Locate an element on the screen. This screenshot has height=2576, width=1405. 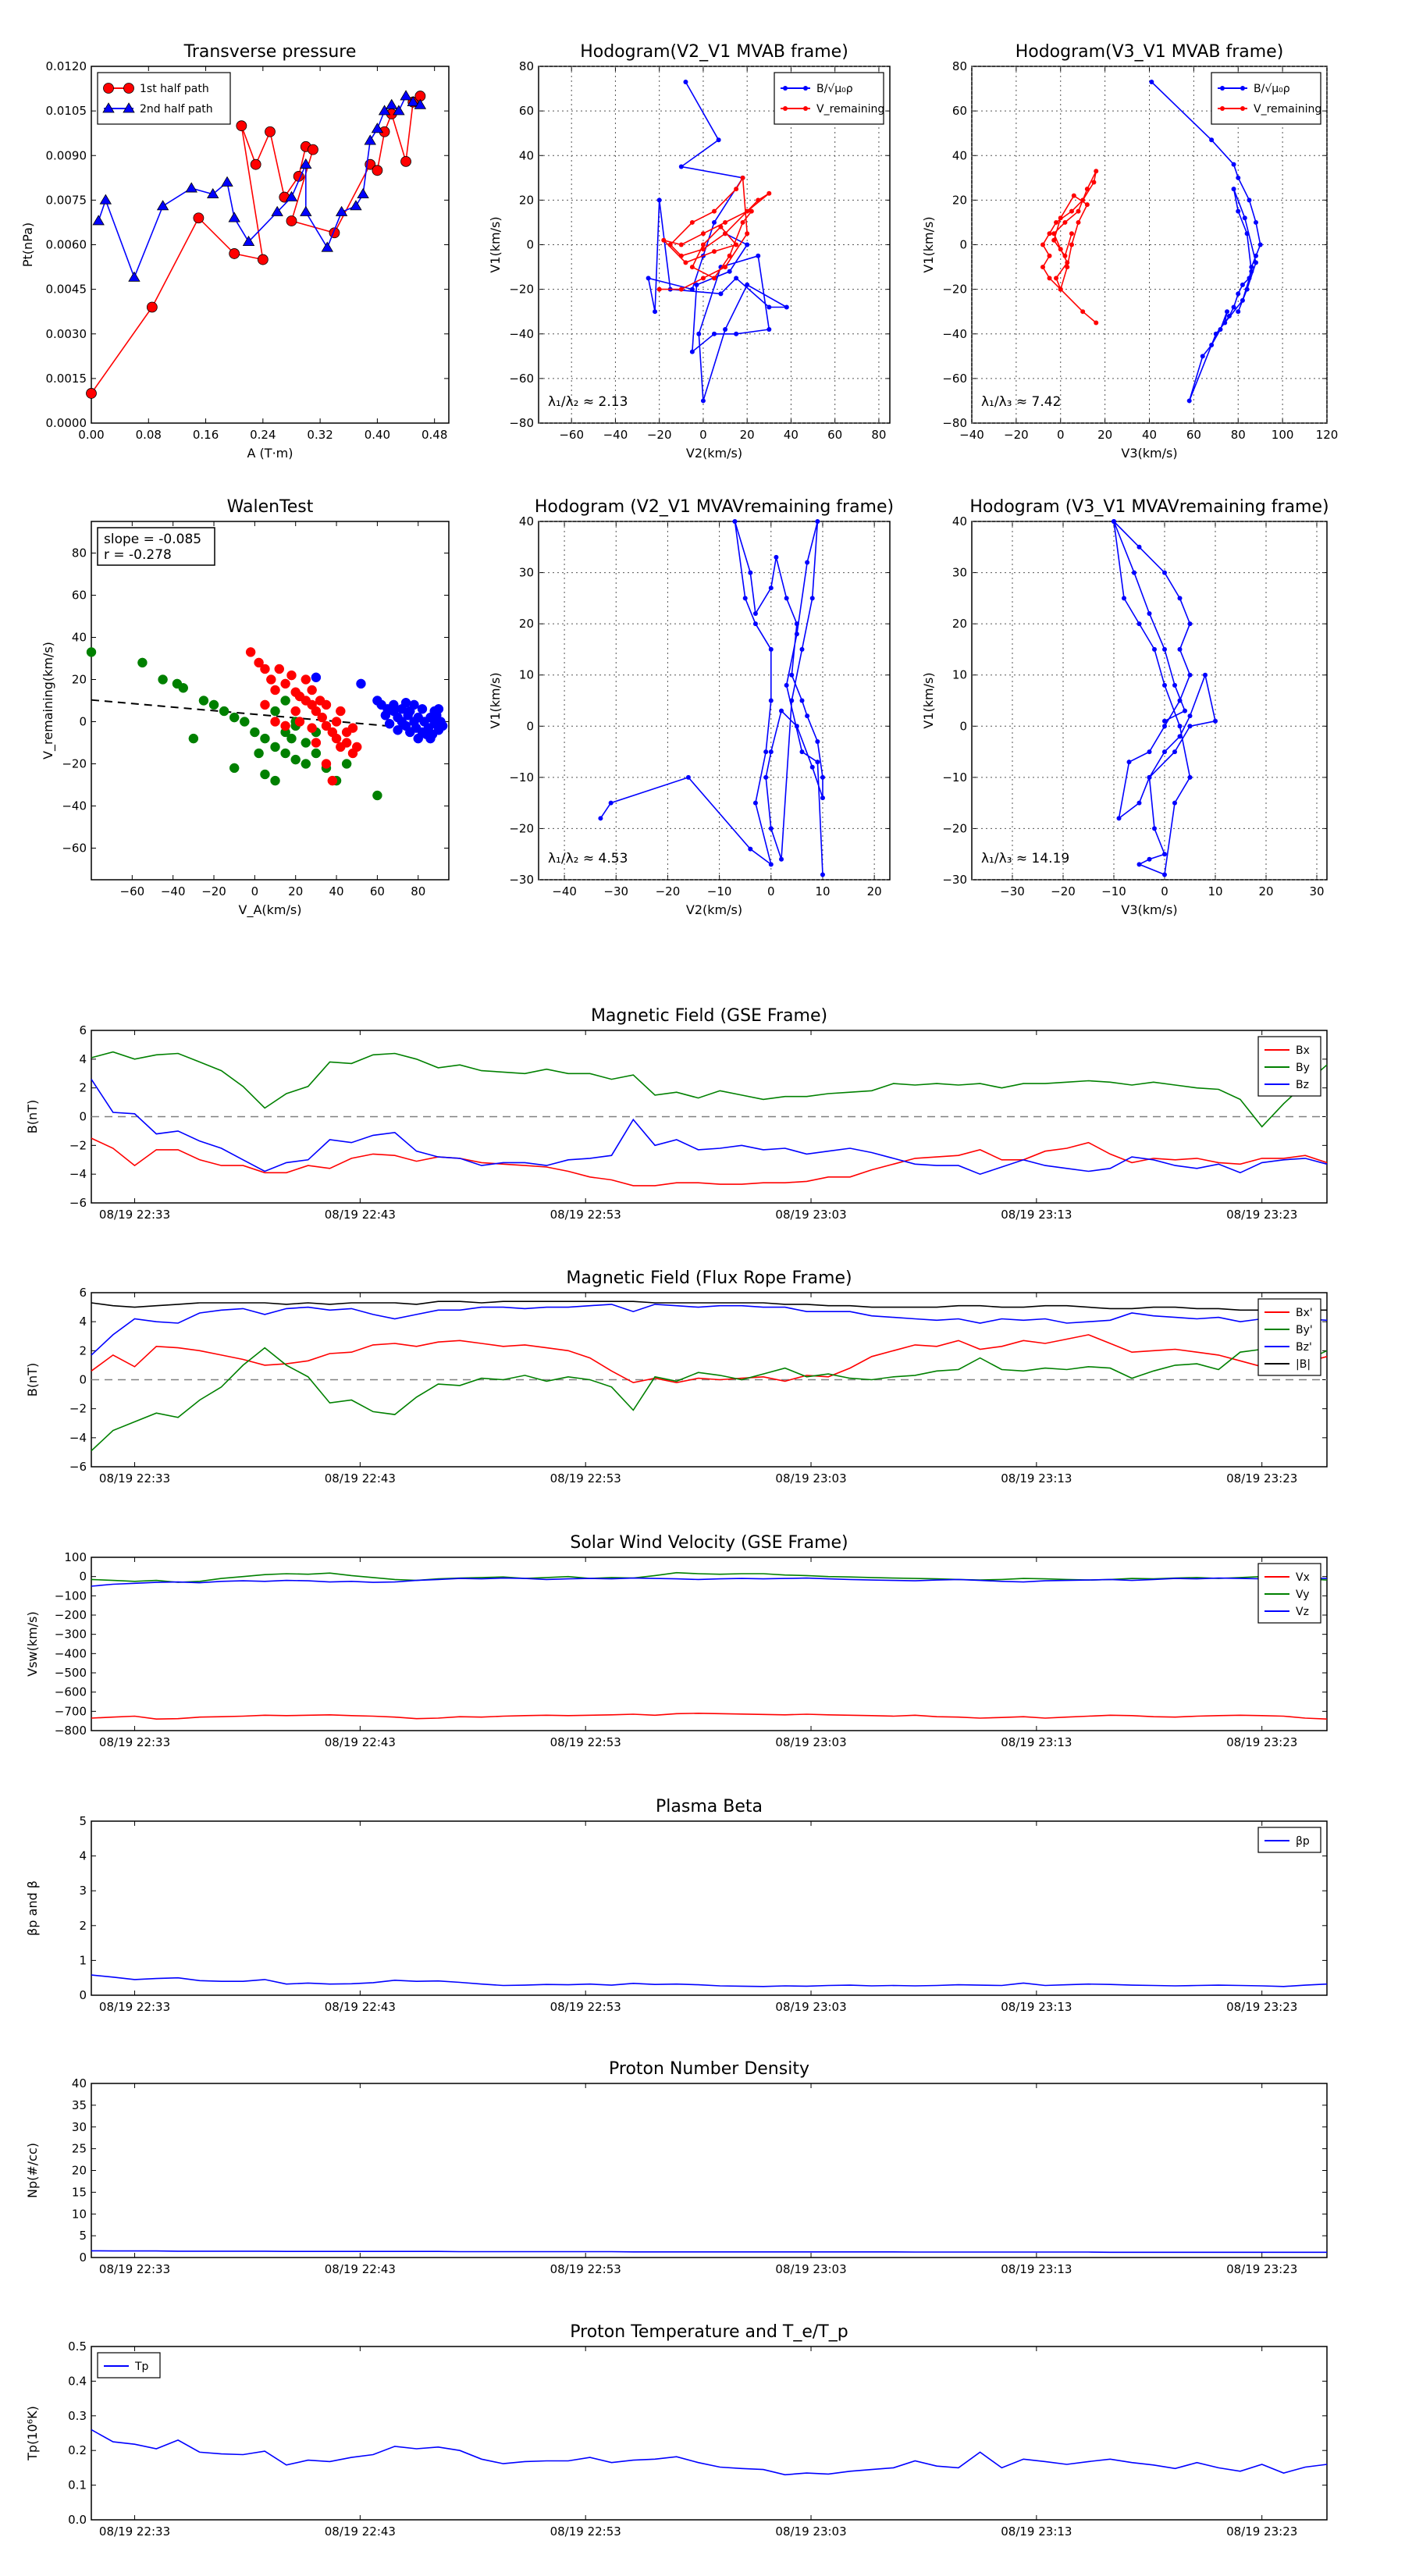
y-tick-label: −4 is located at coordinates (78, 1438).